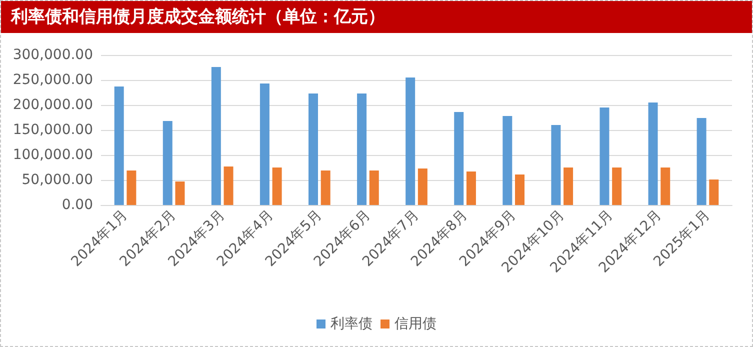  I want to click on y-tick-label: 300,000.00, so click(52, 55).